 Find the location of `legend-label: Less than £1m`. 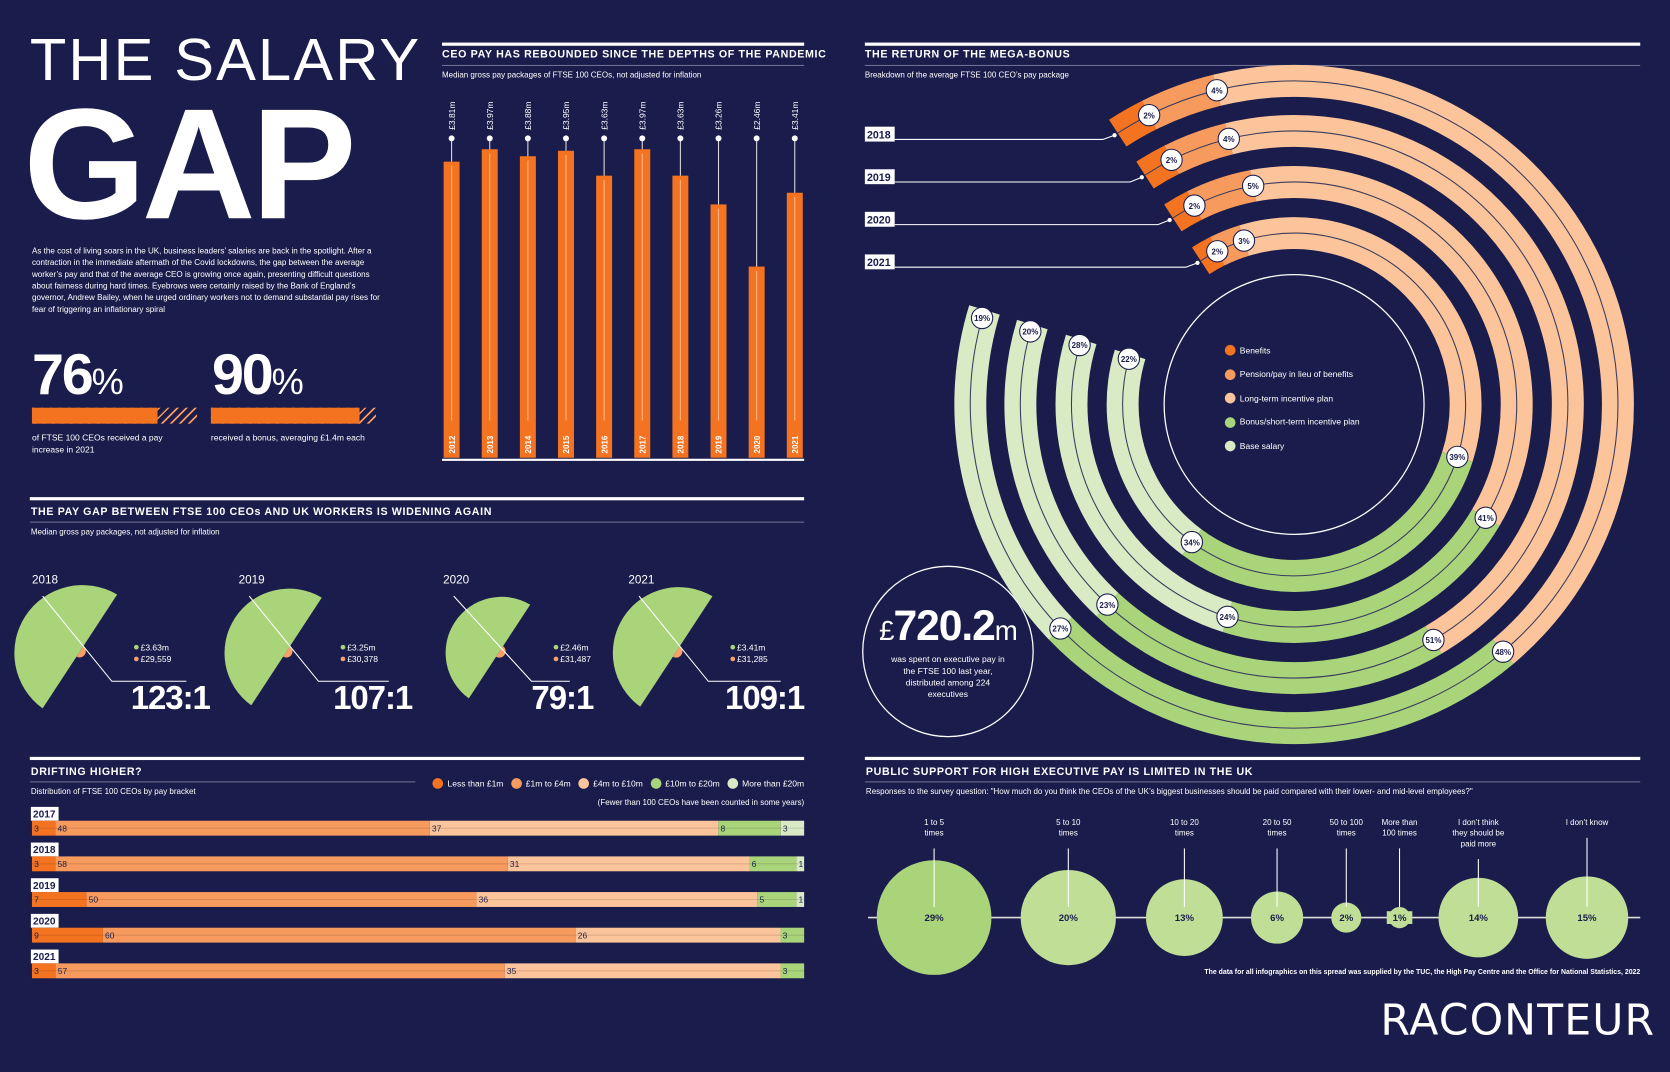

legend-label: Less than £1m is located at coordinates (475, 783).